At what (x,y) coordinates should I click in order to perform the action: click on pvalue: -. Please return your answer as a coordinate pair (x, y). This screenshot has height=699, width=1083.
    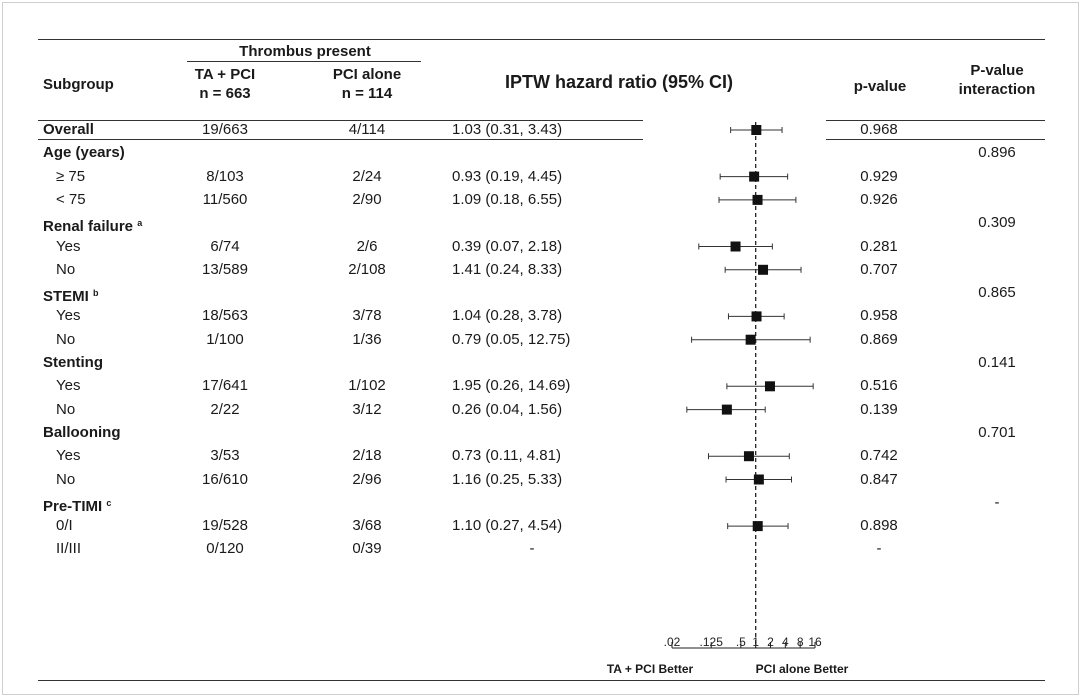
    Looking at the image, I should click on (879, 549).